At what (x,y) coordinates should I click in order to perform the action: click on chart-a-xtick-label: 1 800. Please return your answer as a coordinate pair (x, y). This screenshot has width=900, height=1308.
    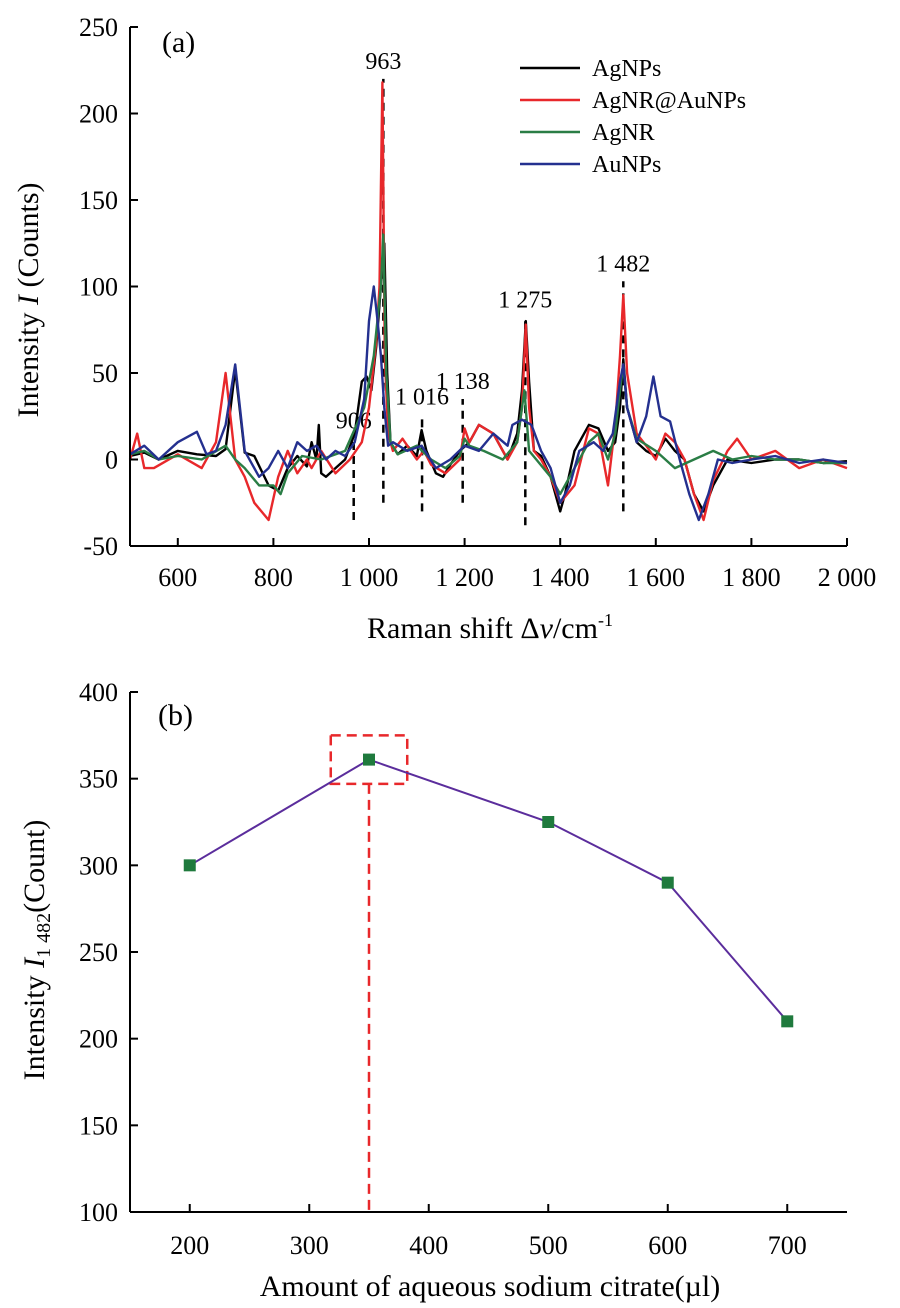
    Looking at the image, I should click on (751, 577).